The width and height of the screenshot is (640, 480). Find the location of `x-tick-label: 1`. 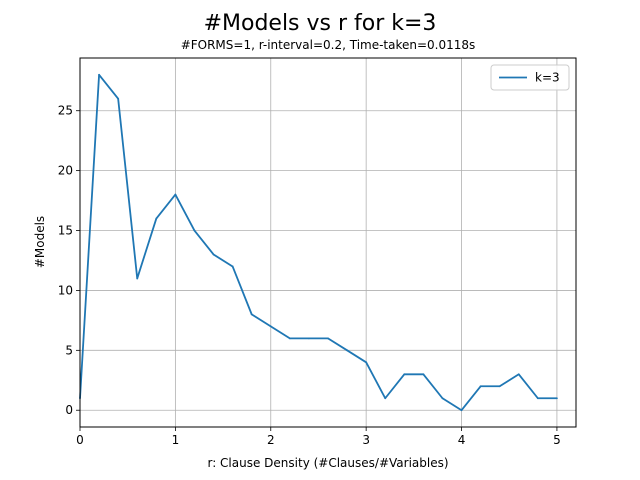

x-tick-label: 1 is located at coordinates (176, 440).